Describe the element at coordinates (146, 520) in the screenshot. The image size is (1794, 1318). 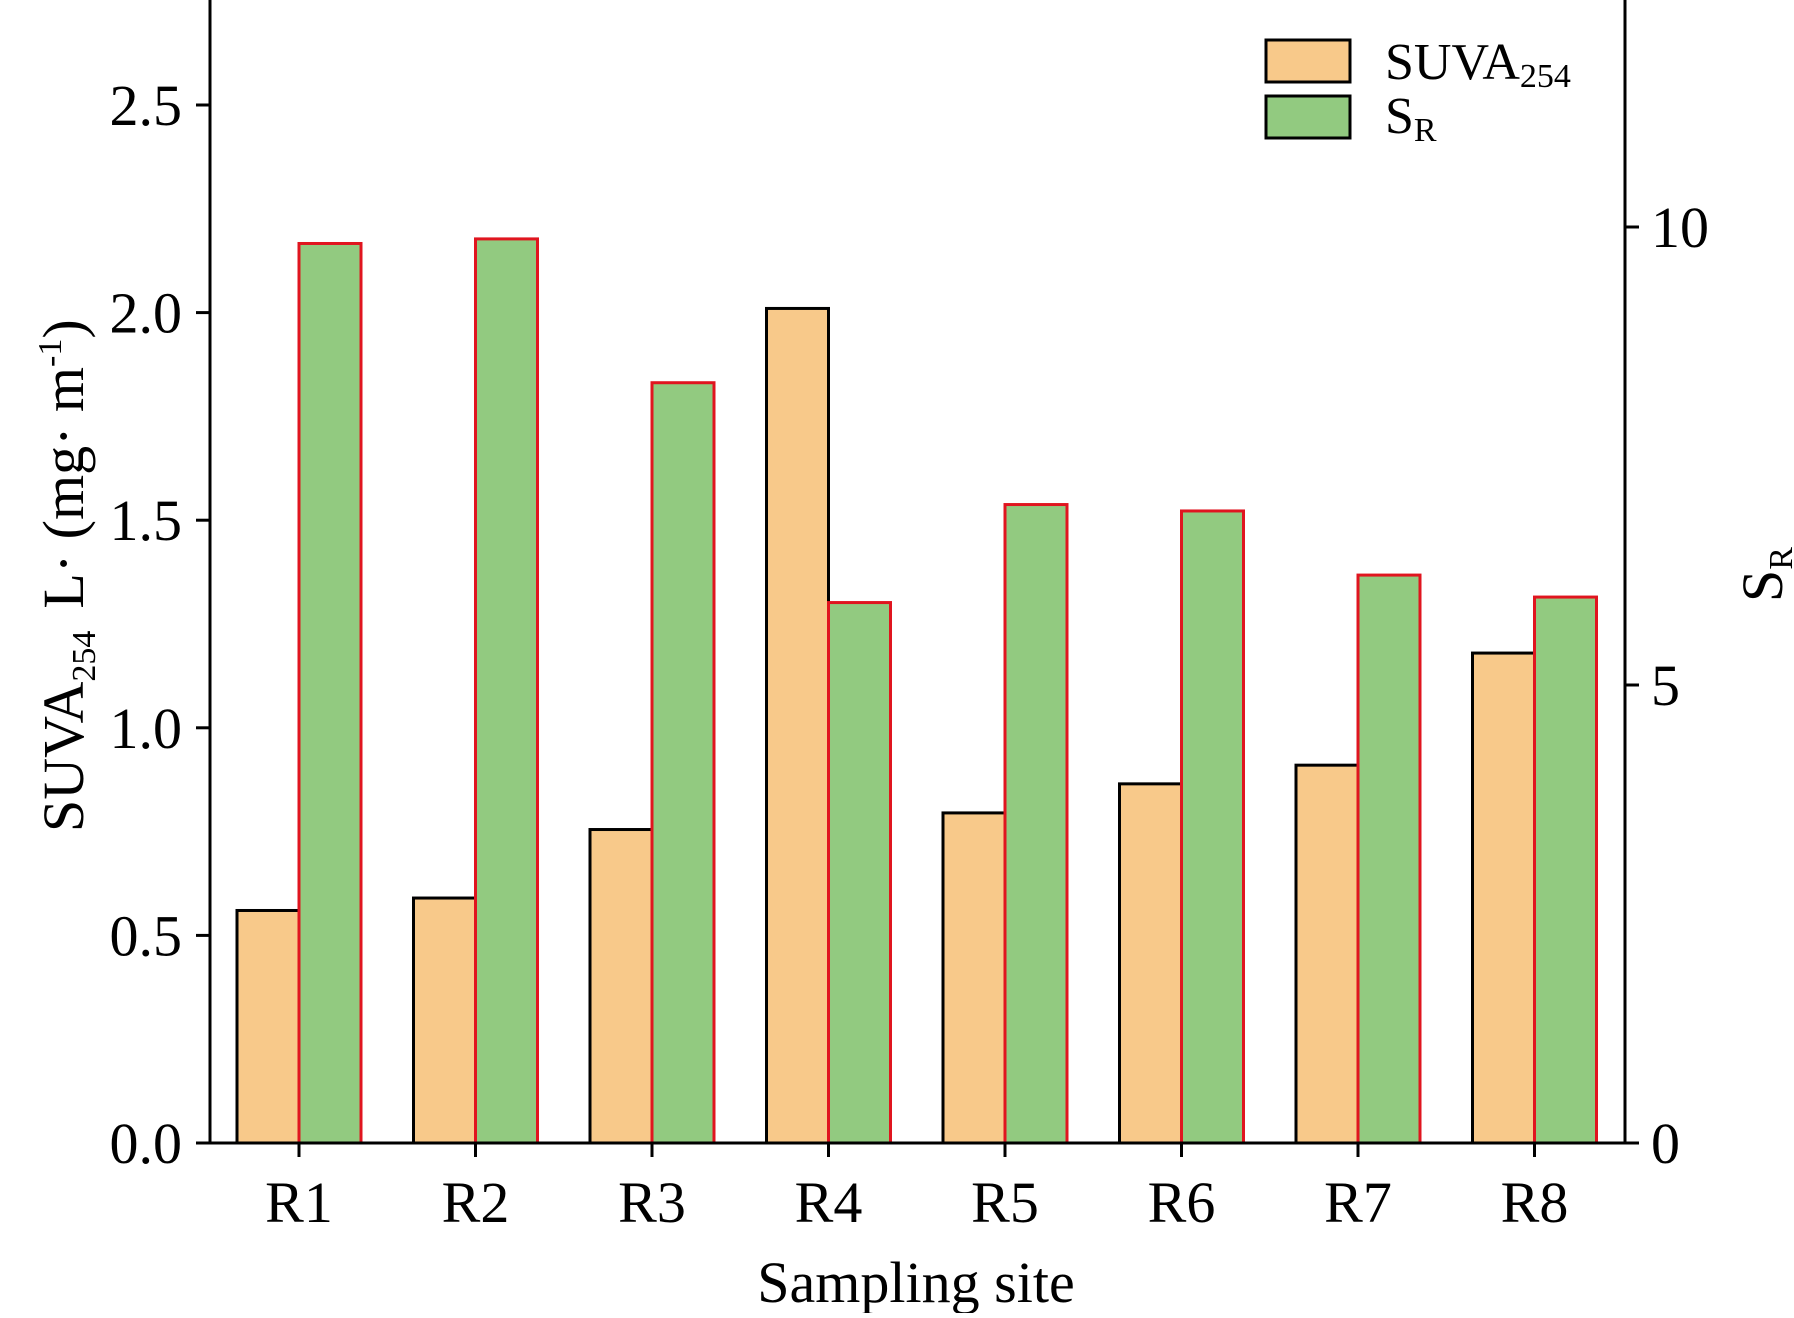
I see `y-tick-label: 1.5` at that location.